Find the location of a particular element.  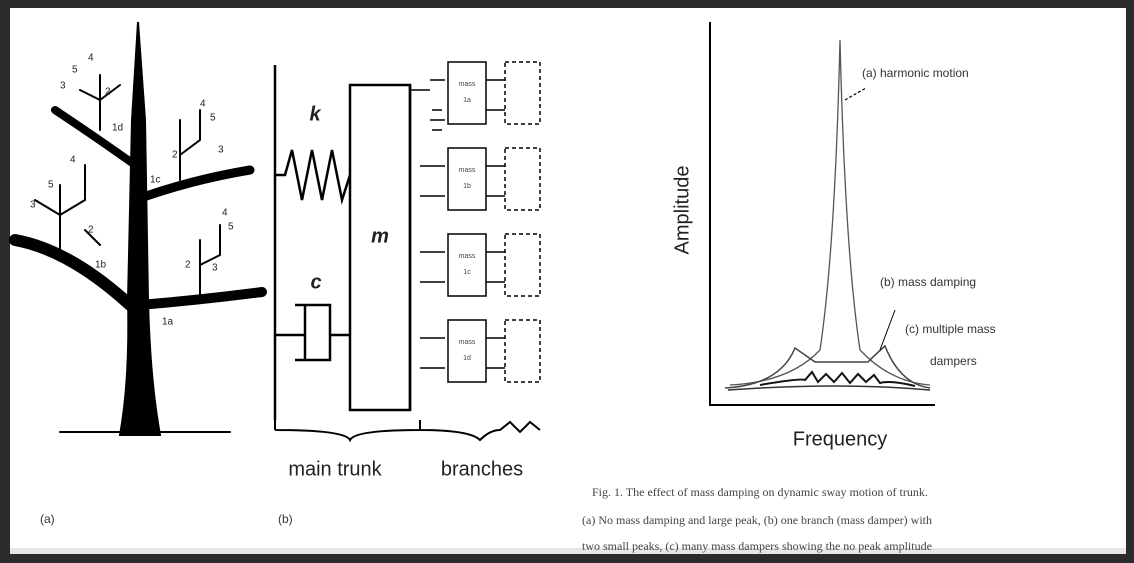

box-id: 1c is located at coordinates (467, 272).